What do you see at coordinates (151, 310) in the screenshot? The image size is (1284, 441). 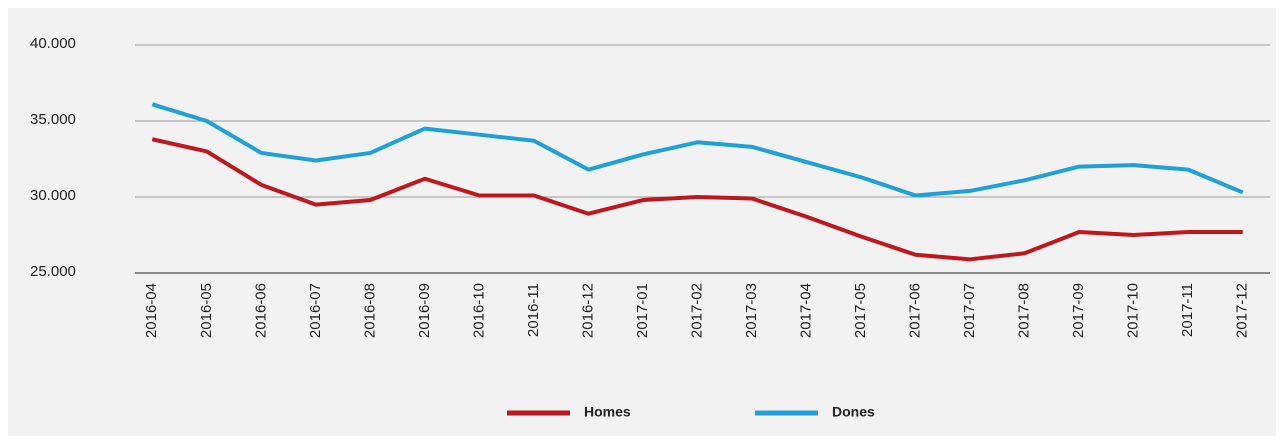 I see `x-tick-label: 2016-04` at bounding box center [151, 310].